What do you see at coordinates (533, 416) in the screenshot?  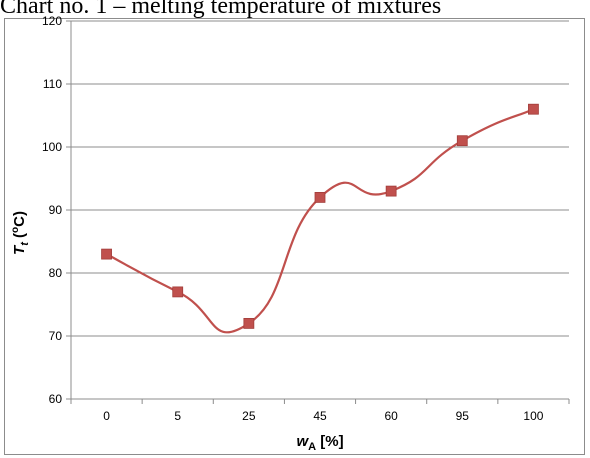 I see `x-tick-label: 100` at bounding box center [533, 416].